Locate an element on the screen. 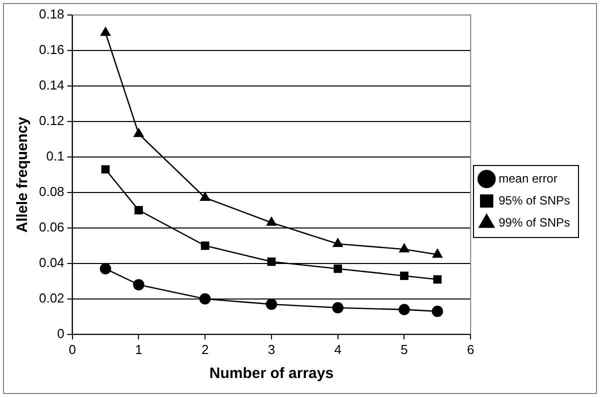  y-tick-label: 0.16 is located at coordinates (51, 50).